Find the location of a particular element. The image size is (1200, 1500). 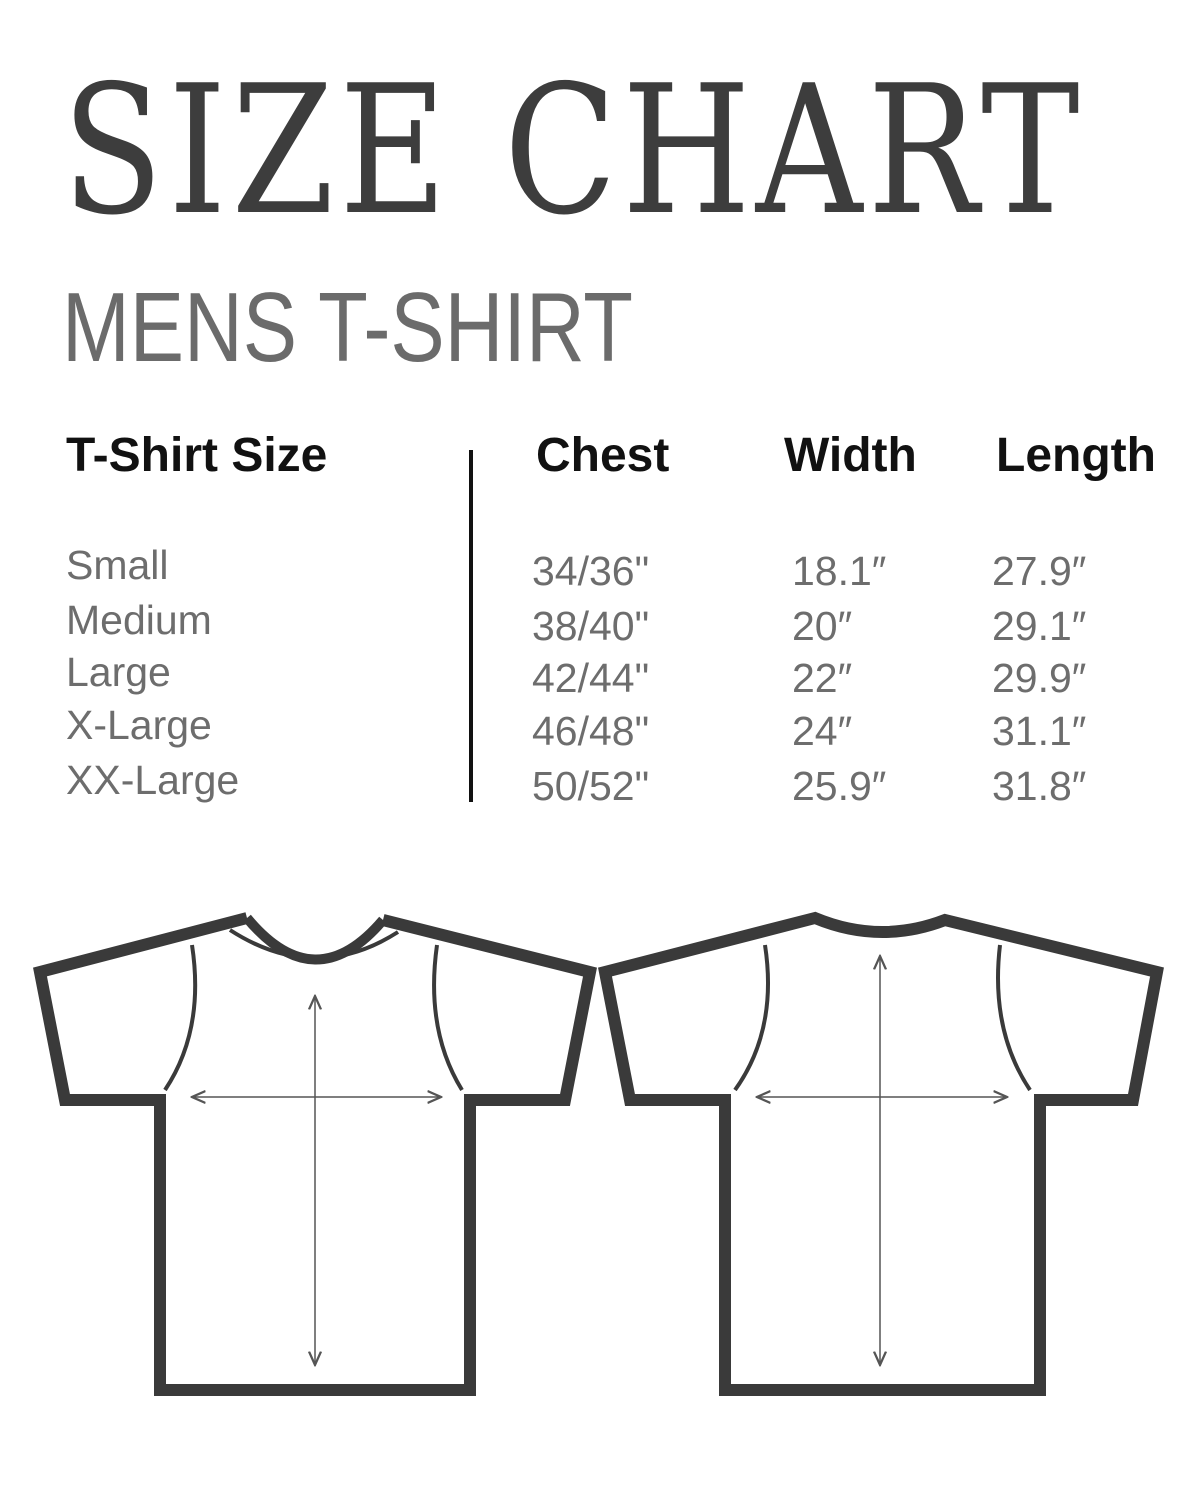

cell-chest: 50/52" is located at coordinates (591, 786).